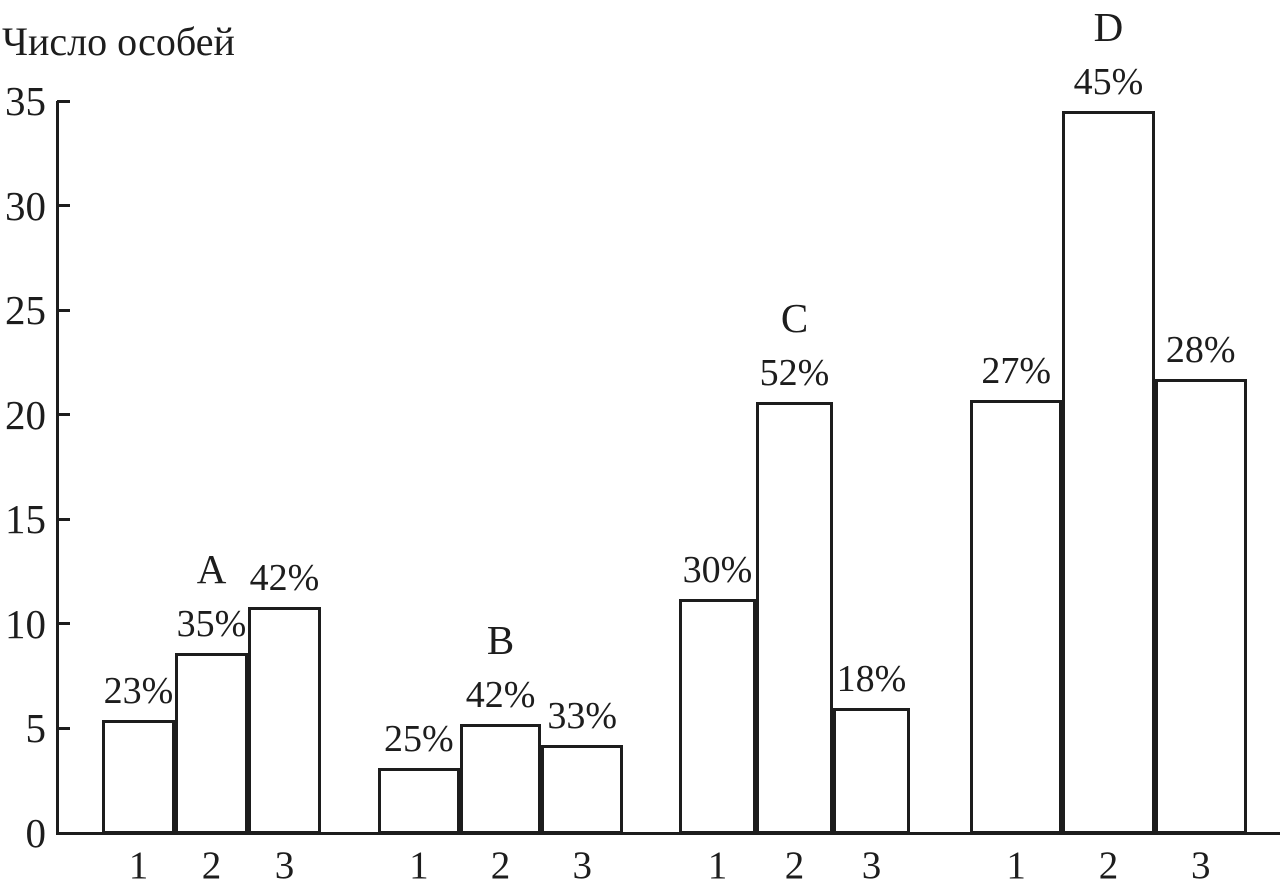 The width and height of the screenshot is (1280, 895). What do you see at coordinates (717, 569) in the screenshot?
I see `bar-percent-label: 30%` at bounding box center [717, 569].